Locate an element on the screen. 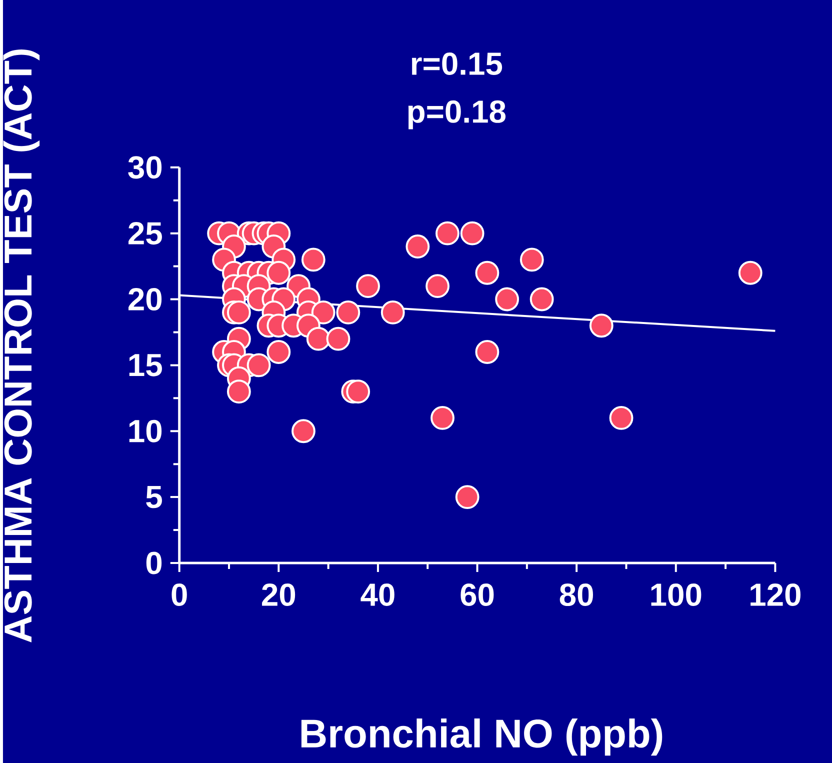  y-tick-label: 25 is located at coordinates (145, 233).